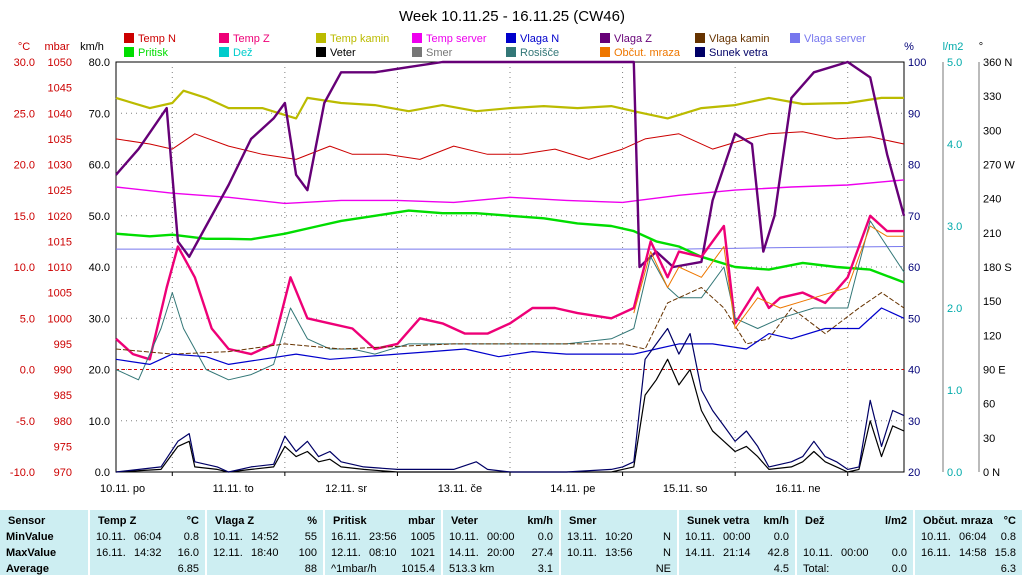 This screenshot has height=577, width=1024. What do you see at coordinates (129, 38) in the screenshot?
I see `legend-swatch-temp_n` at bounding box center [129, 38].